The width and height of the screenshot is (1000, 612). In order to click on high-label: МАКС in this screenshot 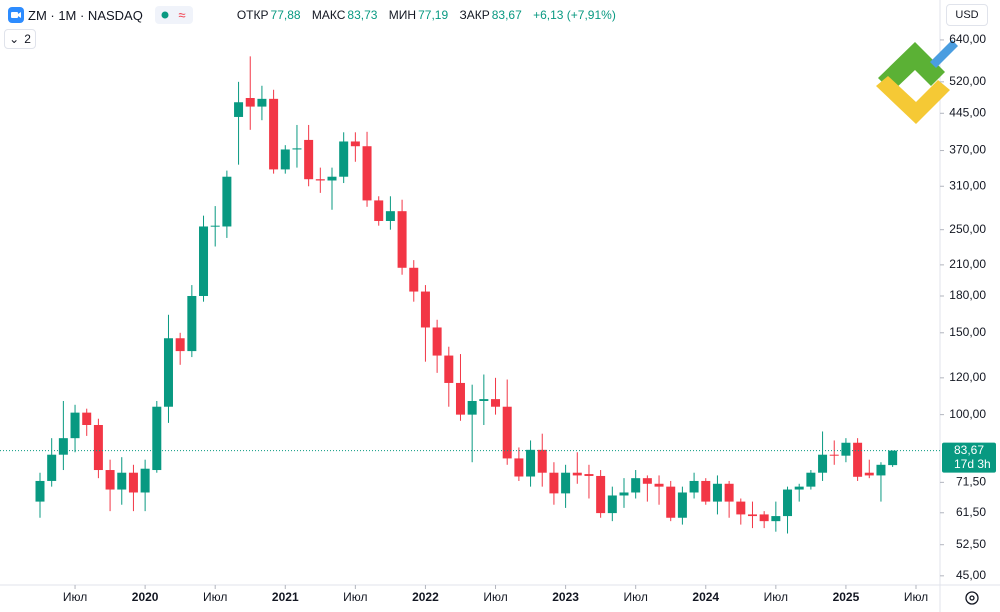, I will do `click(328, 15)`.